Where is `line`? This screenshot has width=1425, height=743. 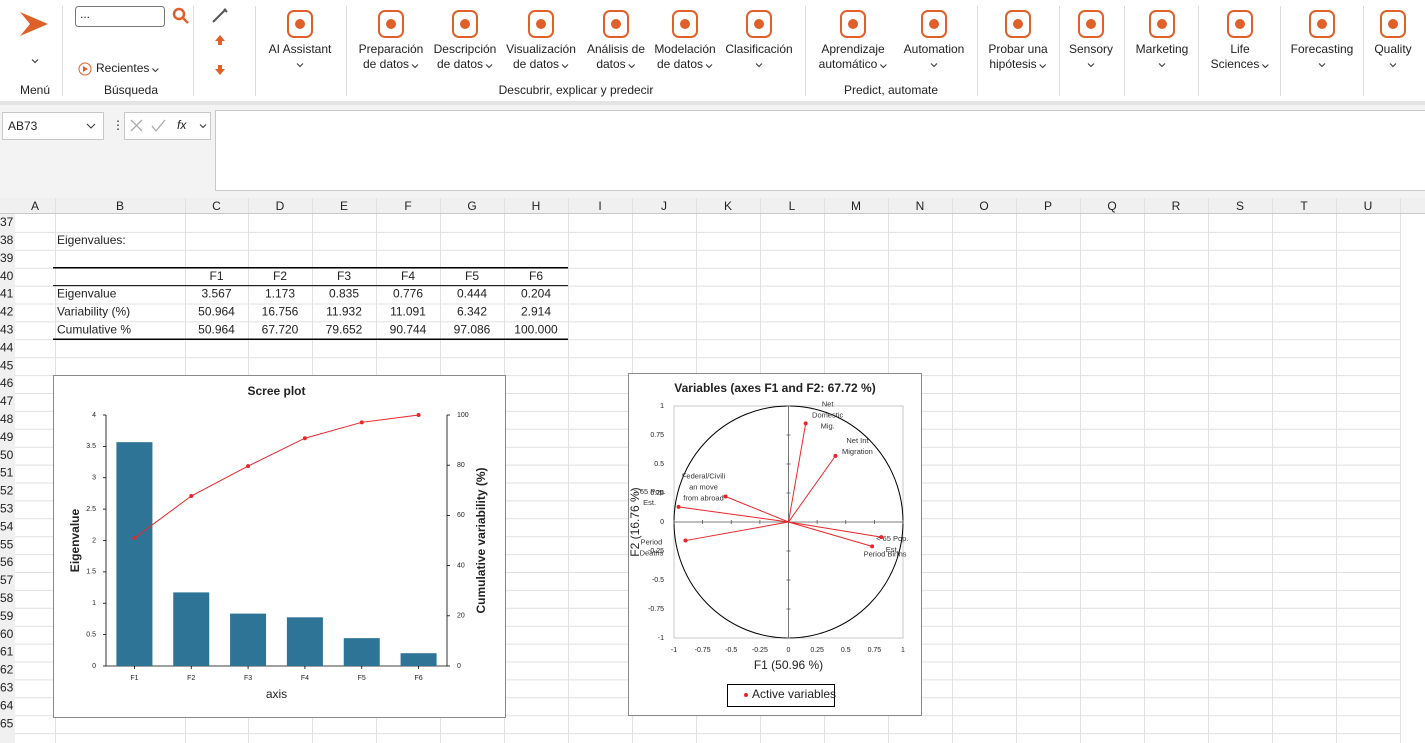 line is located at coordinates (276, 476).